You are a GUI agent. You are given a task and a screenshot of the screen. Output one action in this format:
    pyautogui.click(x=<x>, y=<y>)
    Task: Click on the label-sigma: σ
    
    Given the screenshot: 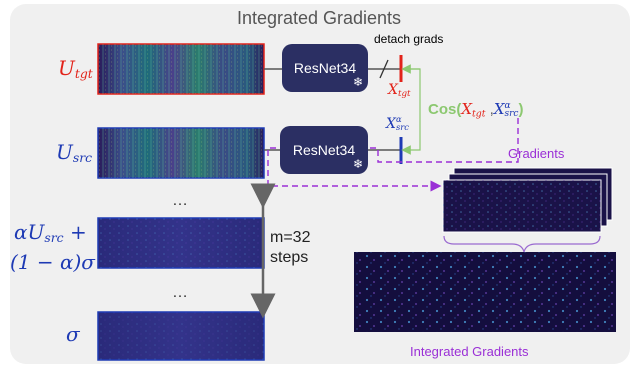 What is the action you would take?
    pyautogui.click(x=73, y=334)
    